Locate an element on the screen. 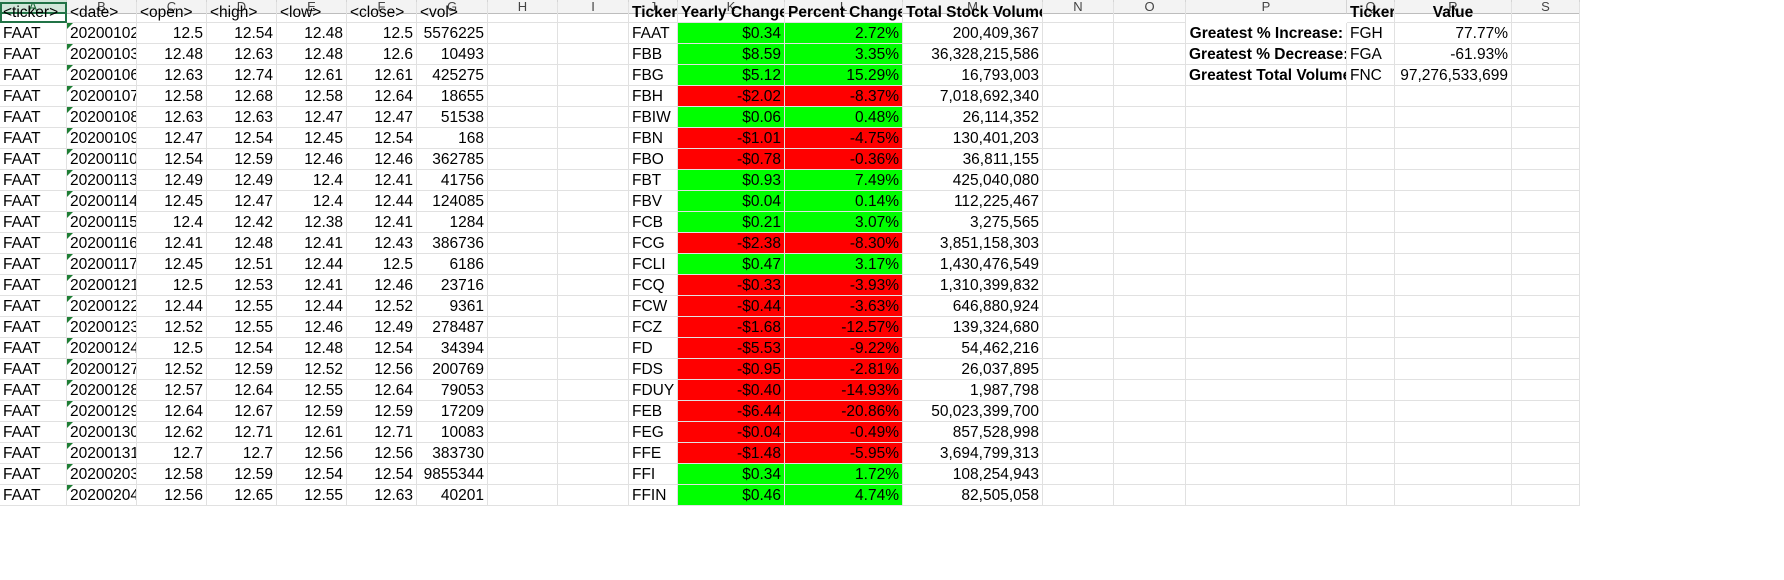  value-cell: 383730 is located at coordinates (452, 453).